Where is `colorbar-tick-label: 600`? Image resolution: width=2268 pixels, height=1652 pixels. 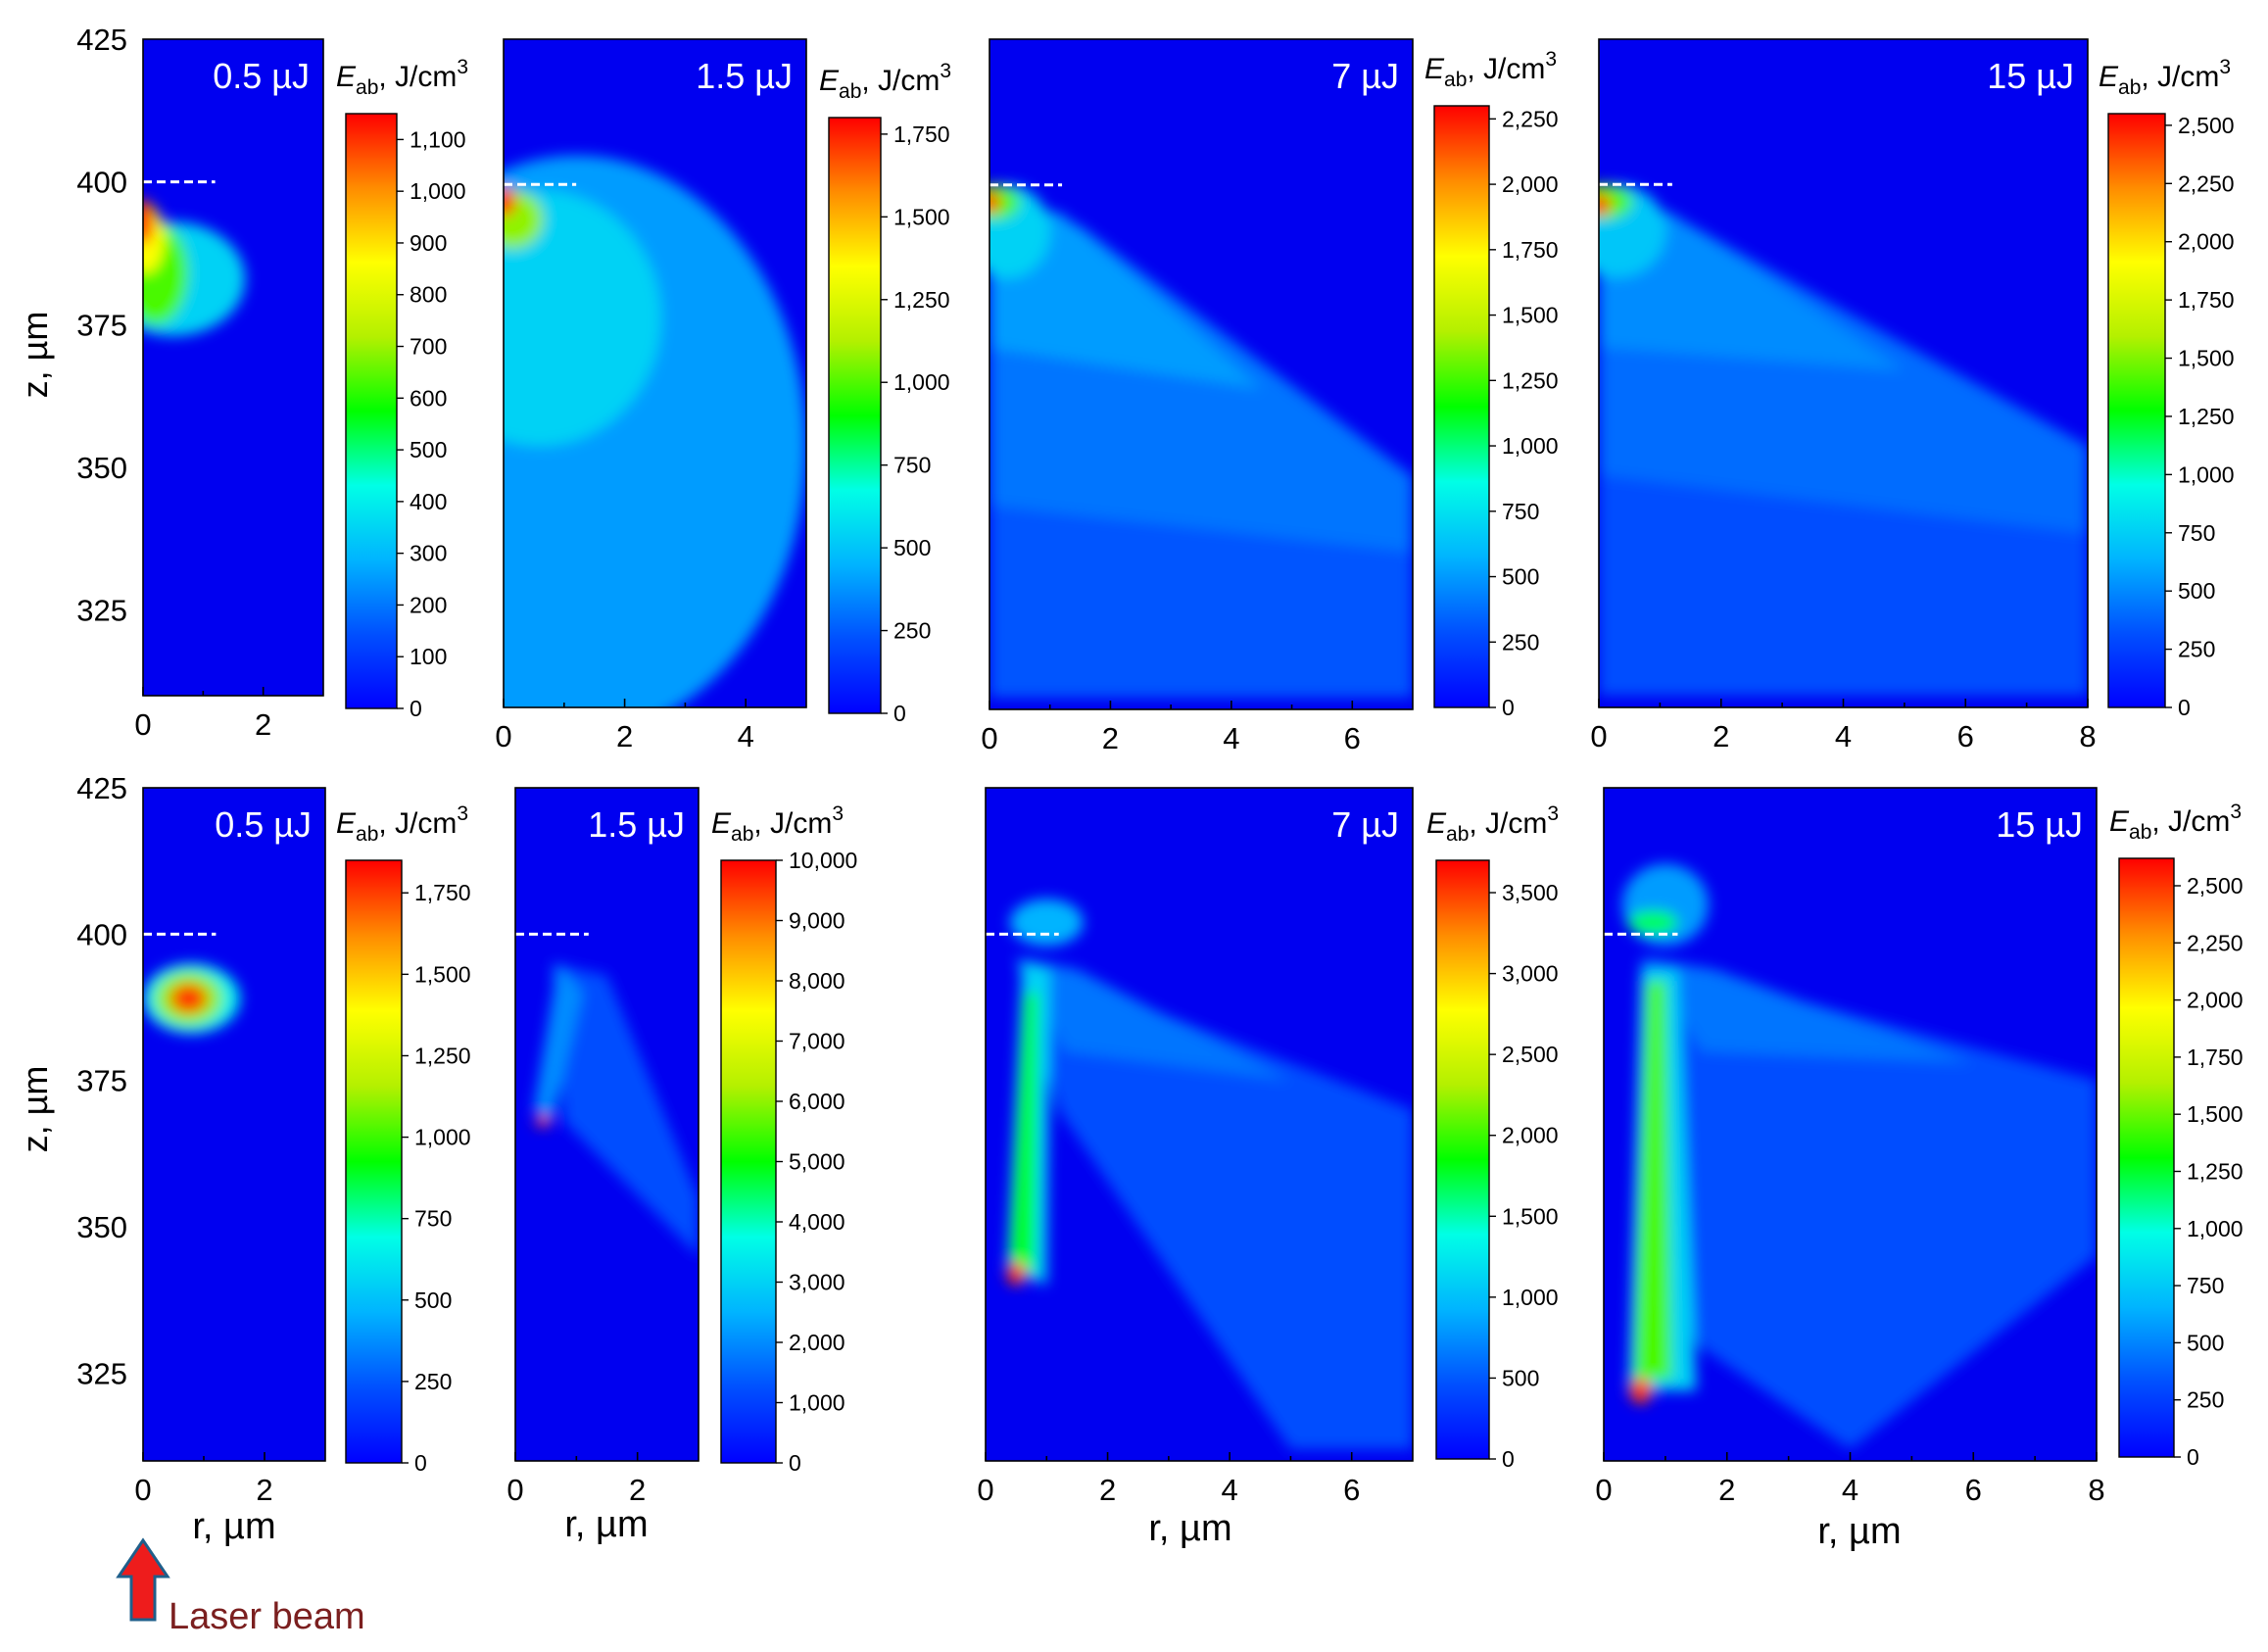
colorbar-tick-label: 600 is located at coordinates (428, 398).